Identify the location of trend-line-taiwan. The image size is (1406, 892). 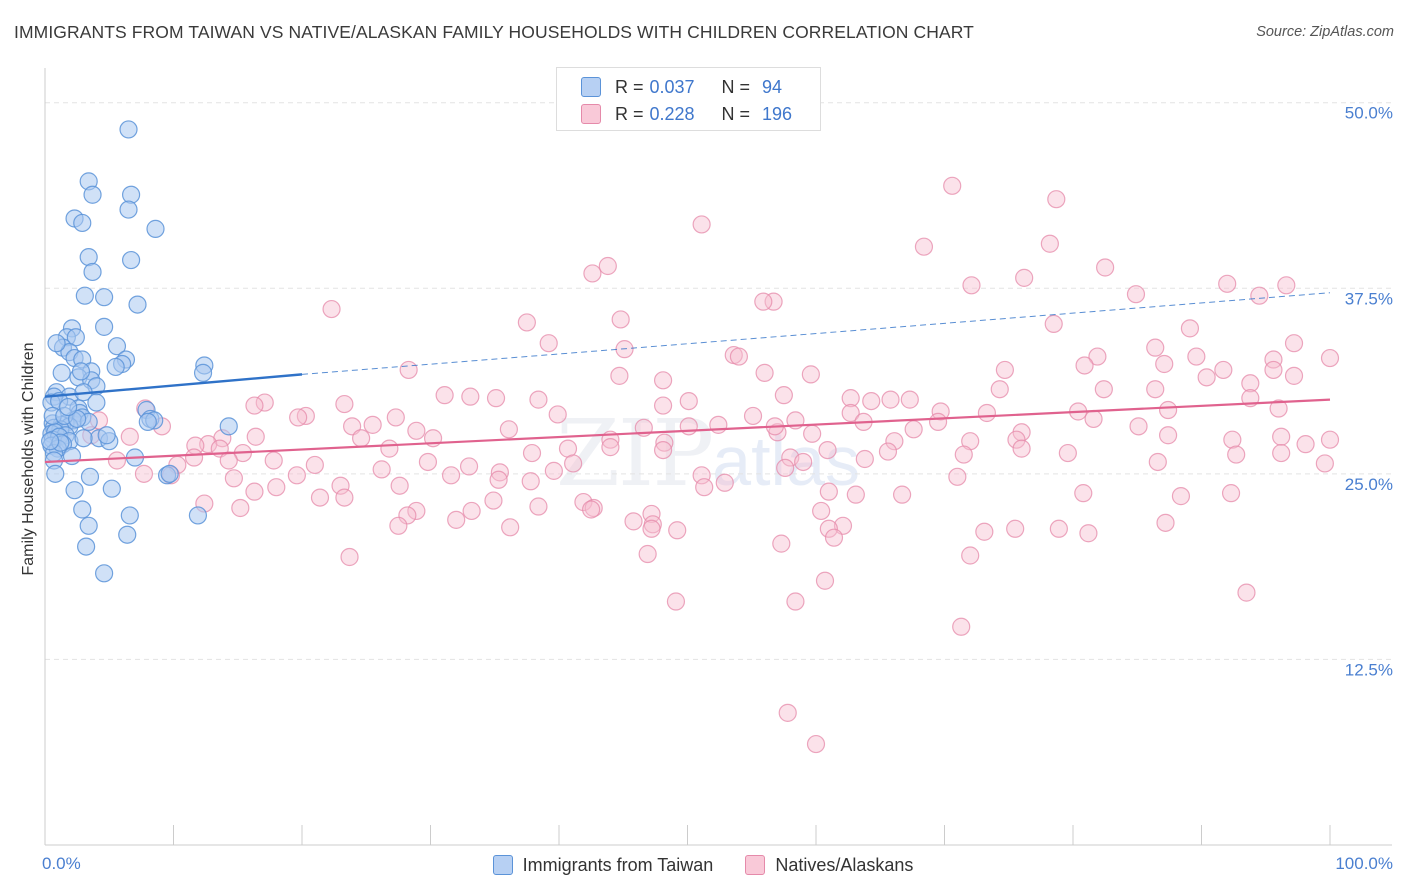
(173, 385).